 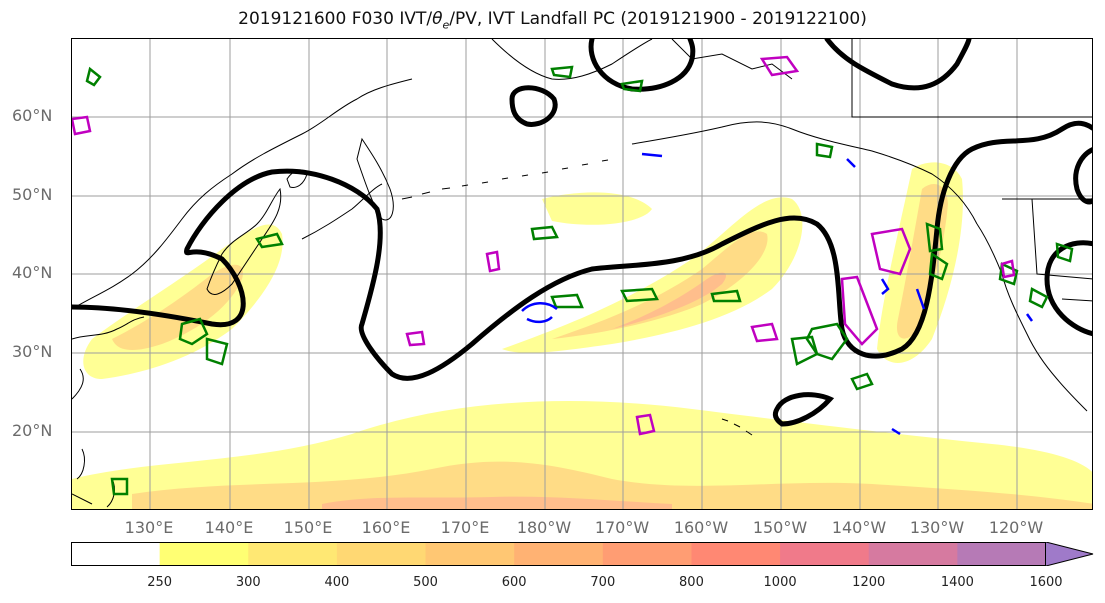 What do you see at coordinates (465, 527) in the screenshot?
I see `lon-label-170e: 170°E` at bounding box center [465, 527].